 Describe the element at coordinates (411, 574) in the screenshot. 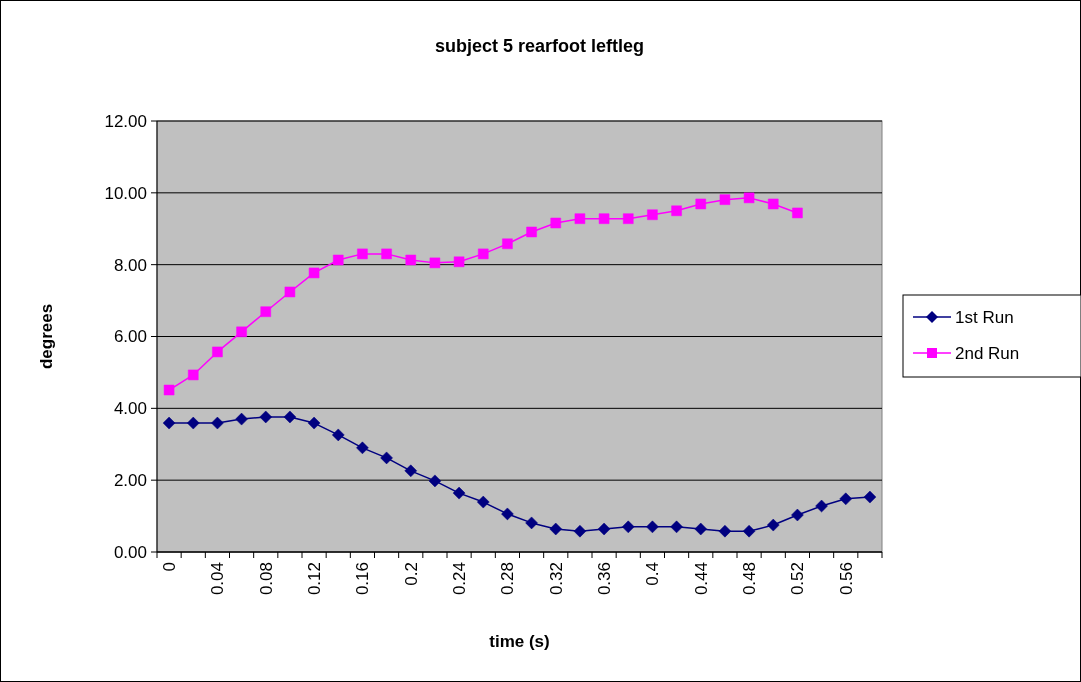

I see `x-tick-label: 0.2` at that location.